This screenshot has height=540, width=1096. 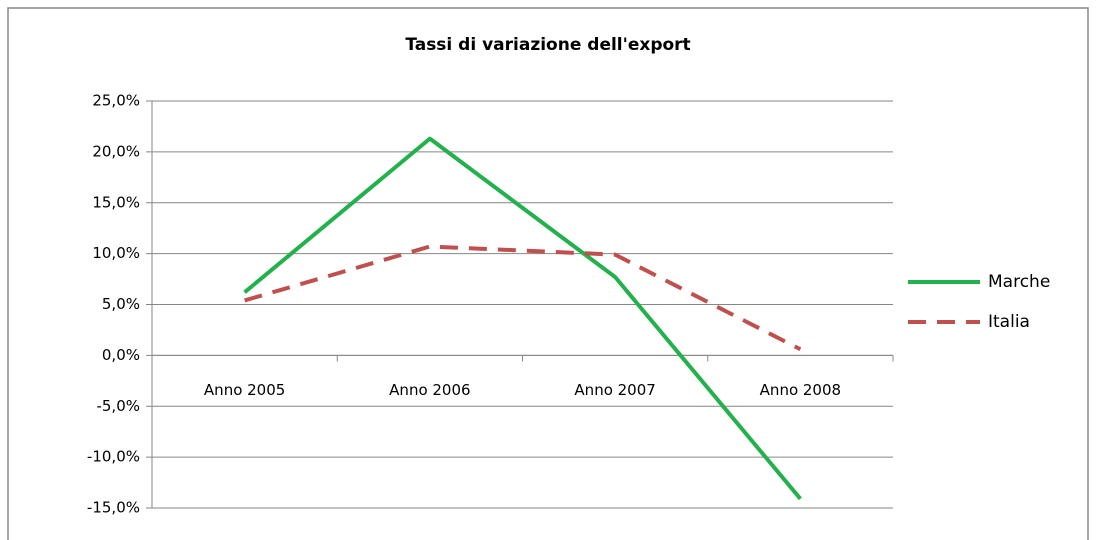 I want to click on x-tick-label: Anno 2006, so click(x=429, y=390).